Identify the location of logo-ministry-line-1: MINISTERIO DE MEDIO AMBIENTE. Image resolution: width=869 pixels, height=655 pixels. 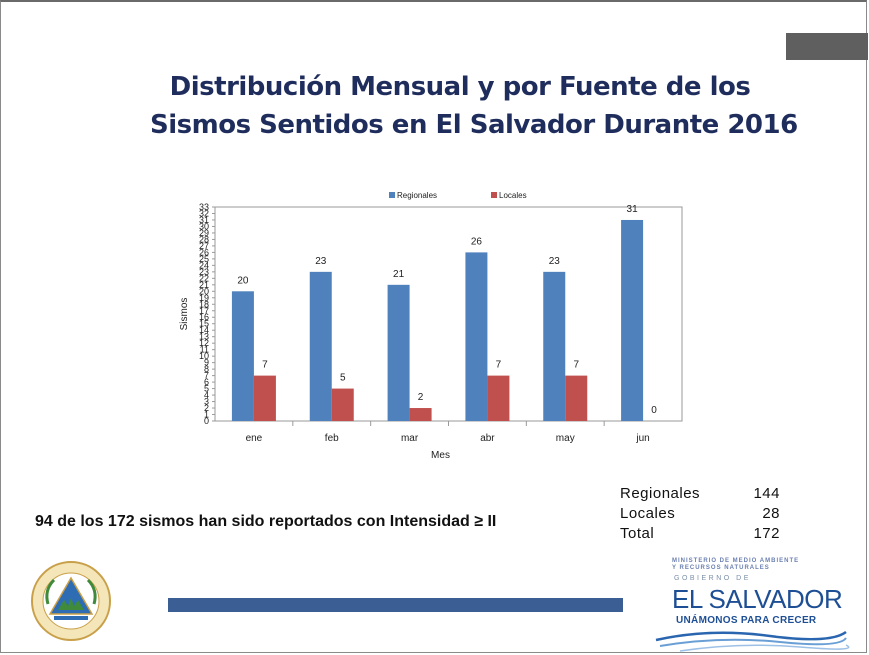
(736, 561).